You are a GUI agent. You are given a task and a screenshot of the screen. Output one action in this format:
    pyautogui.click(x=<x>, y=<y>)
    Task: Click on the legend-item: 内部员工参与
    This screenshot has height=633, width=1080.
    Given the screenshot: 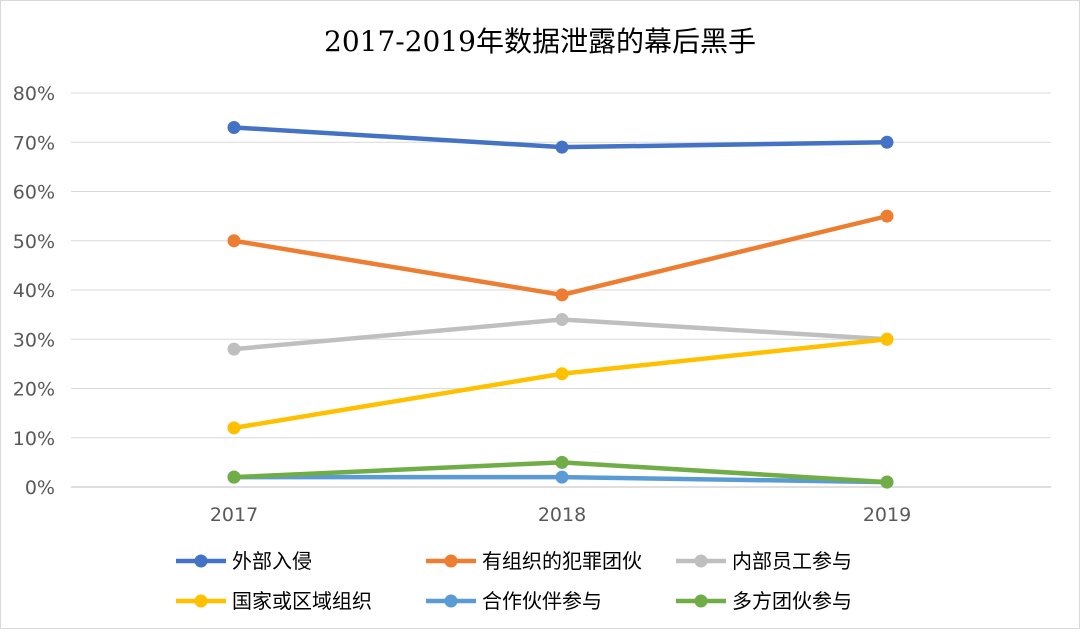 What is the action you would take?
    pyautogui.click(x=764, y=561)
    